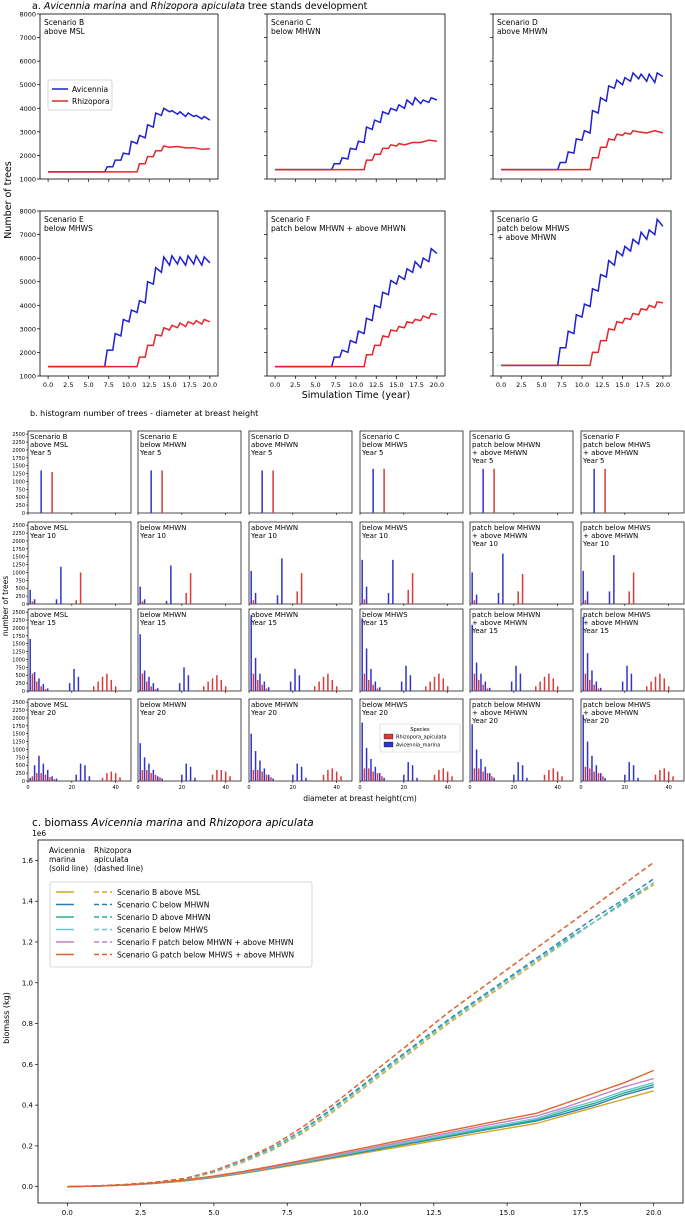 This screenshot has width=685, height=1223. Describe the element at coordinates (20, 766) in the screenshot. I see `y-tick-label: 500` at that location.